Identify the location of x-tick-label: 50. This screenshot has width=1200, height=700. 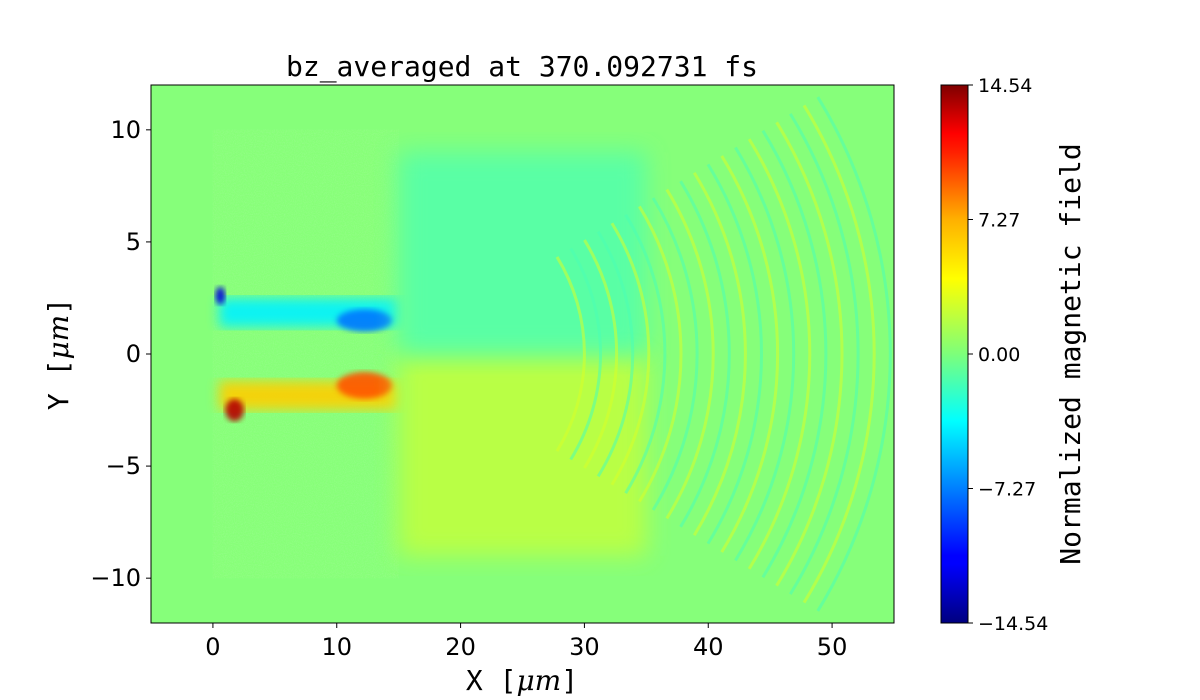
(832, 647).